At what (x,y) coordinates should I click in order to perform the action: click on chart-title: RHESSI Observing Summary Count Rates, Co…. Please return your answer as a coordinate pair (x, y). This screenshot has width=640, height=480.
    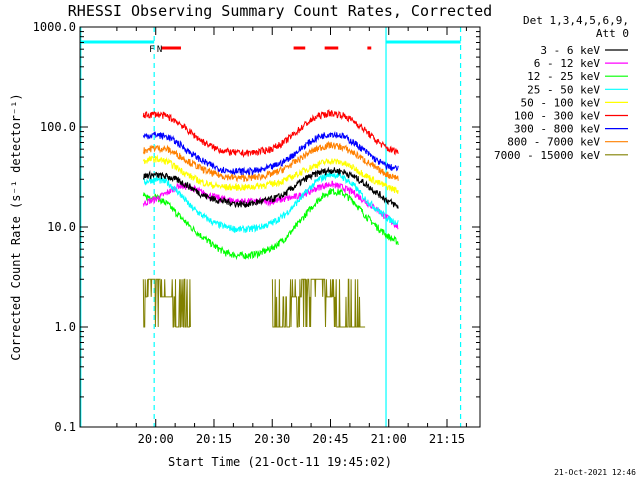
    Looking at the image, I should click on (280, 11).